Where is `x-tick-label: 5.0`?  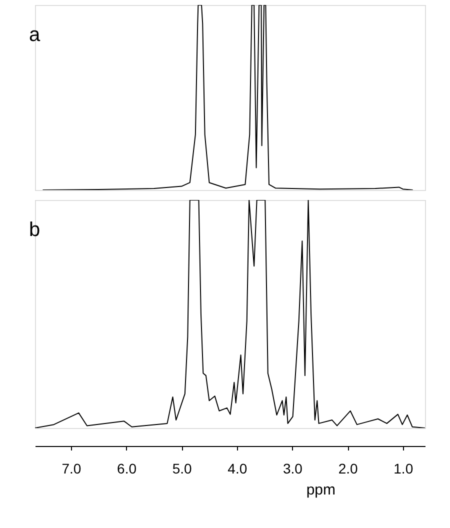 x-tick-label: 5.0 is located at coordinates (182, 468).